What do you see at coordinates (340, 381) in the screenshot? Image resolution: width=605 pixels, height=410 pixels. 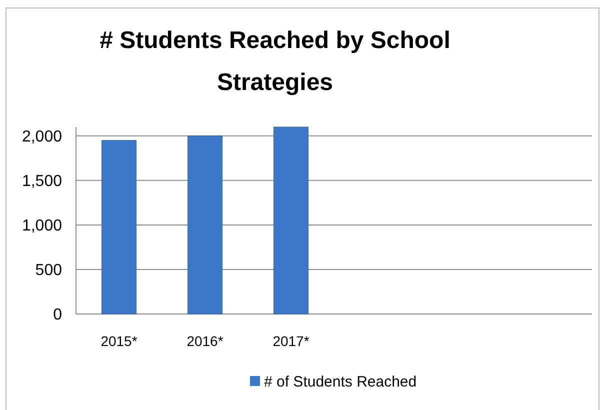 I see `legend-label: # of Students Reached` at bounding box center [340, 381].